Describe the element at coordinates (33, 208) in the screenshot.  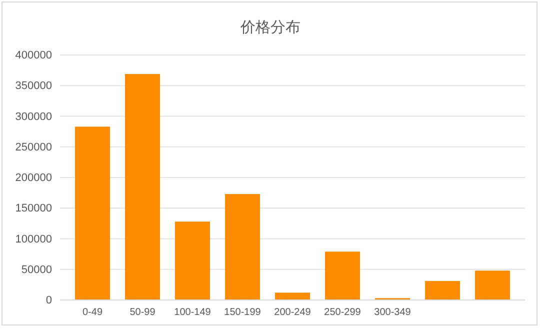
I see `y-tick-label: 150000` at that location.